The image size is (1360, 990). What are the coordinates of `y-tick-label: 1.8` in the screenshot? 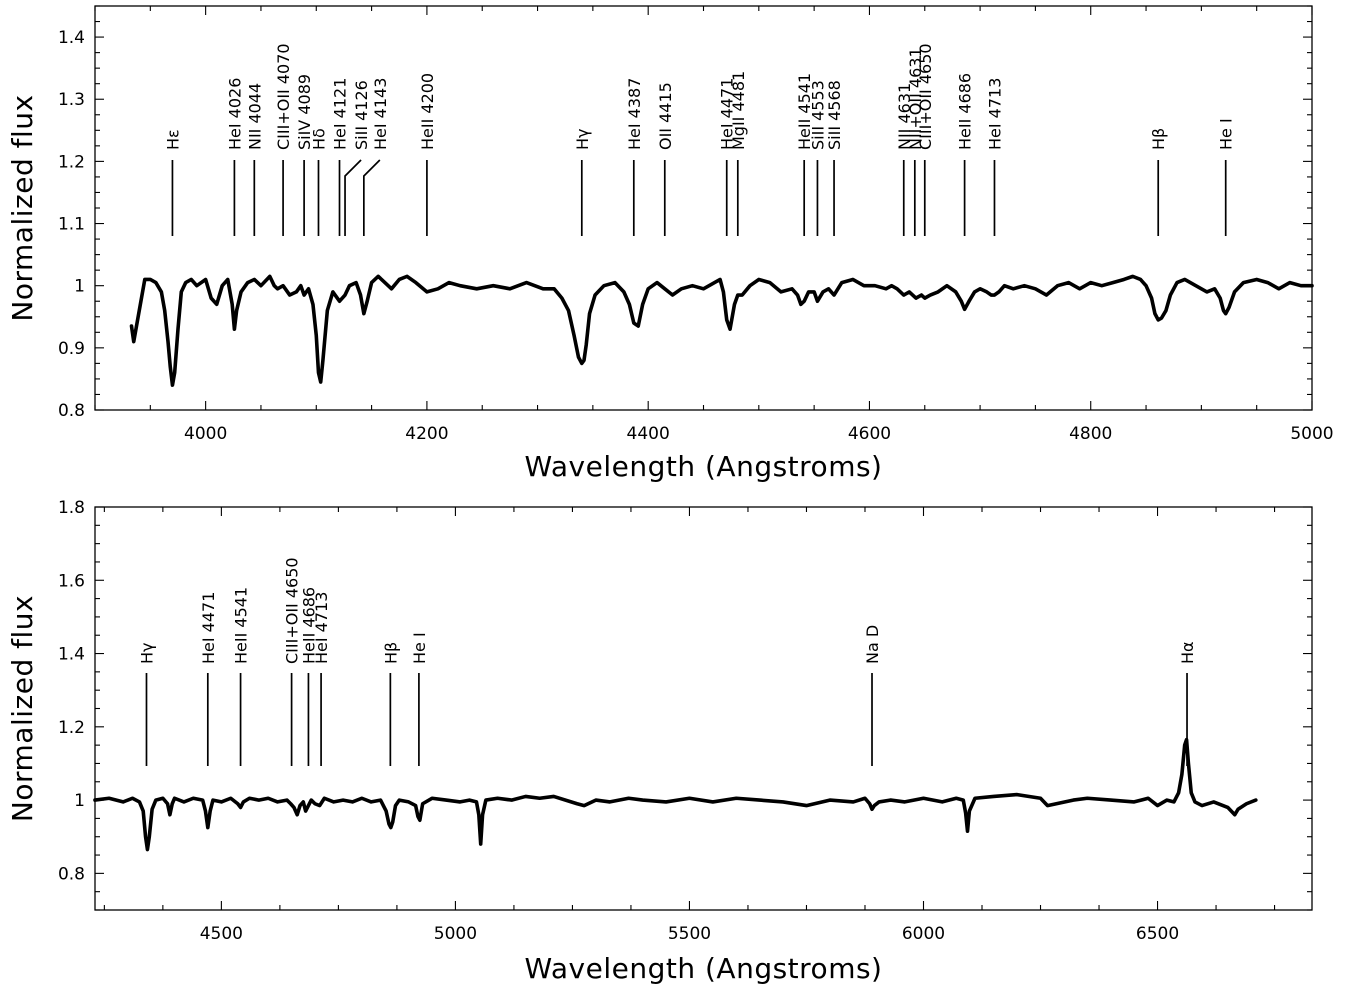 It's located at (71, 508).